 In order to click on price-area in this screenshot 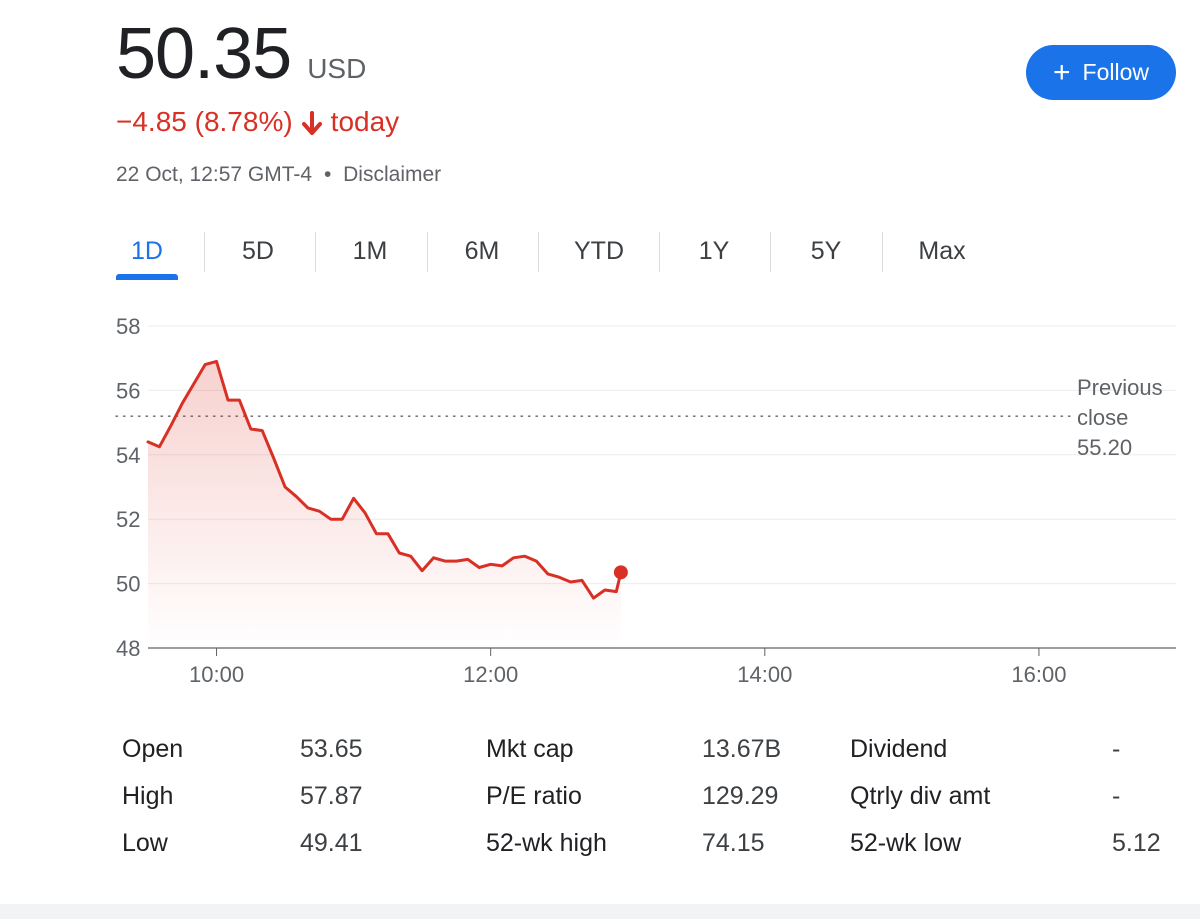, I will do `click(384, 504)`.